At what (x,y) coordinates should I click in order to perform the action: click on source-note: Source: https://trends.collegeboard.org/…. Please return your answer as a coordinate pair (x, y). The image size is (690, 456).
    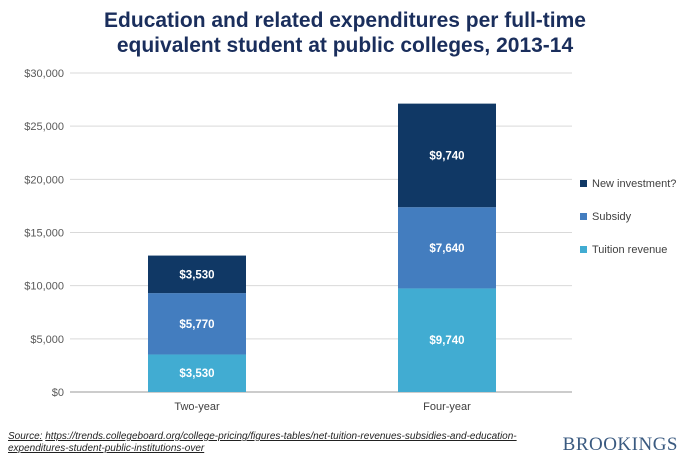
    Looking at the image, I should click on (288, 443).